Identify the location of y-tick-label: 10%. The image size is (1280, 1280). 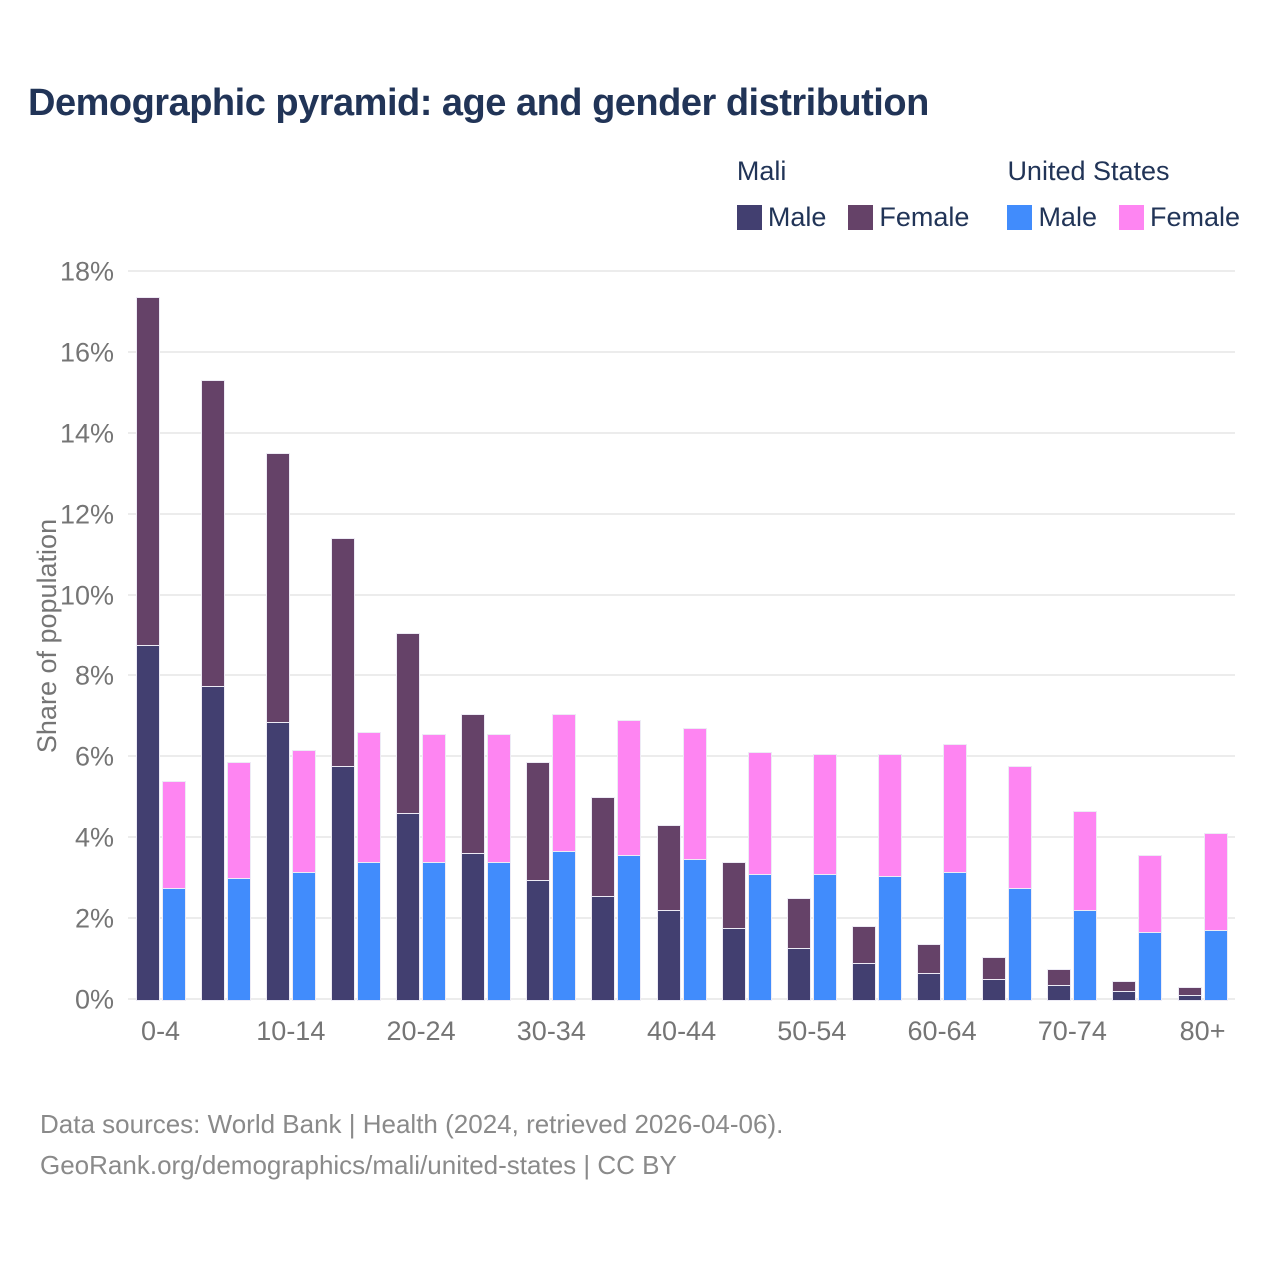
(86, 595).